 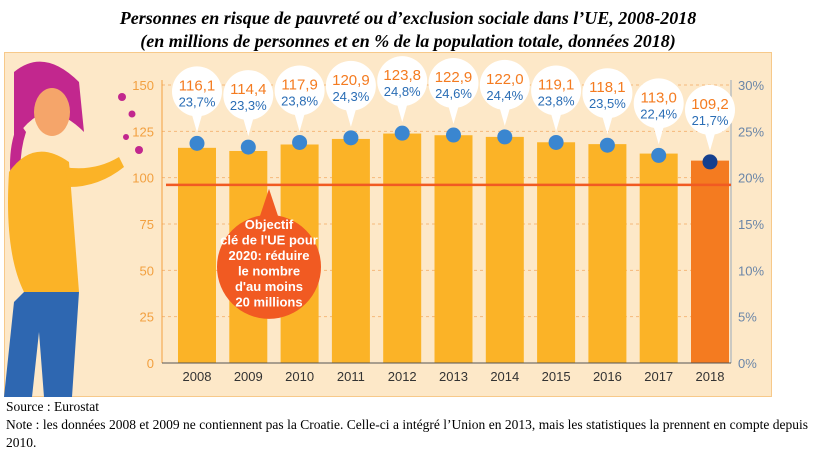 What do you see at coordinates (248, 376) in the screenshot?
I see `x-tick-label: 2009` at bounding box center [248, 376].